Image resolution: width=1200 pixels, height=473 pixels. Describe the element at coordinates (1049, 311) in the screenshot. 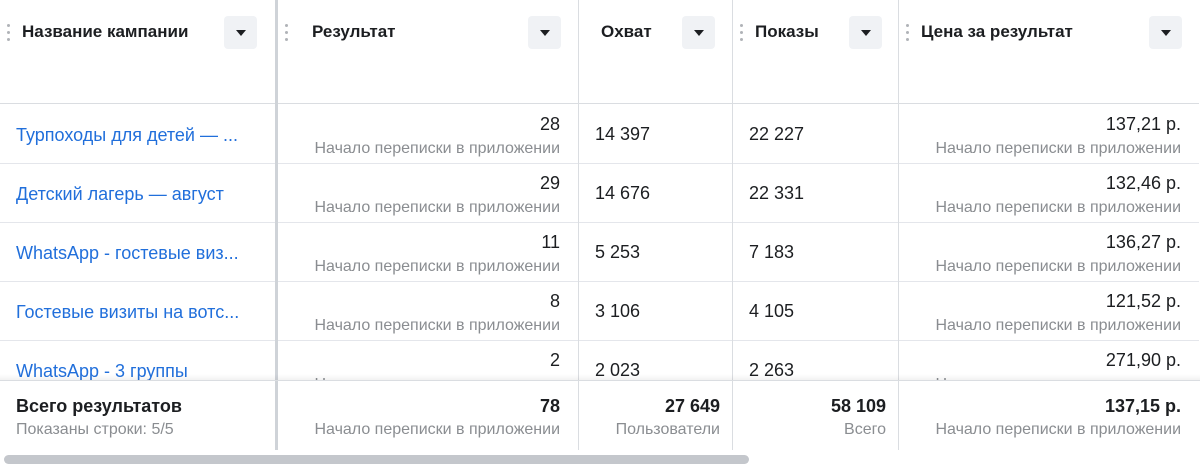

I see `table-row: 121,52 р. Начало переписки в приложении` at that location.